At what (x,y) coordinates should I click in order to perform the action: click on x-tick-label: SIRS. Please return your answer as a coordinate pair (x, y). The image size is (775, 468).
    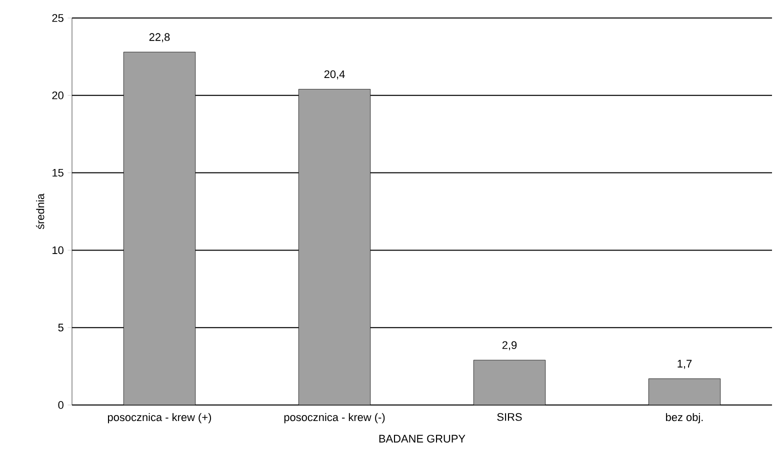
    Looking at the image, I should click on (509, 417).